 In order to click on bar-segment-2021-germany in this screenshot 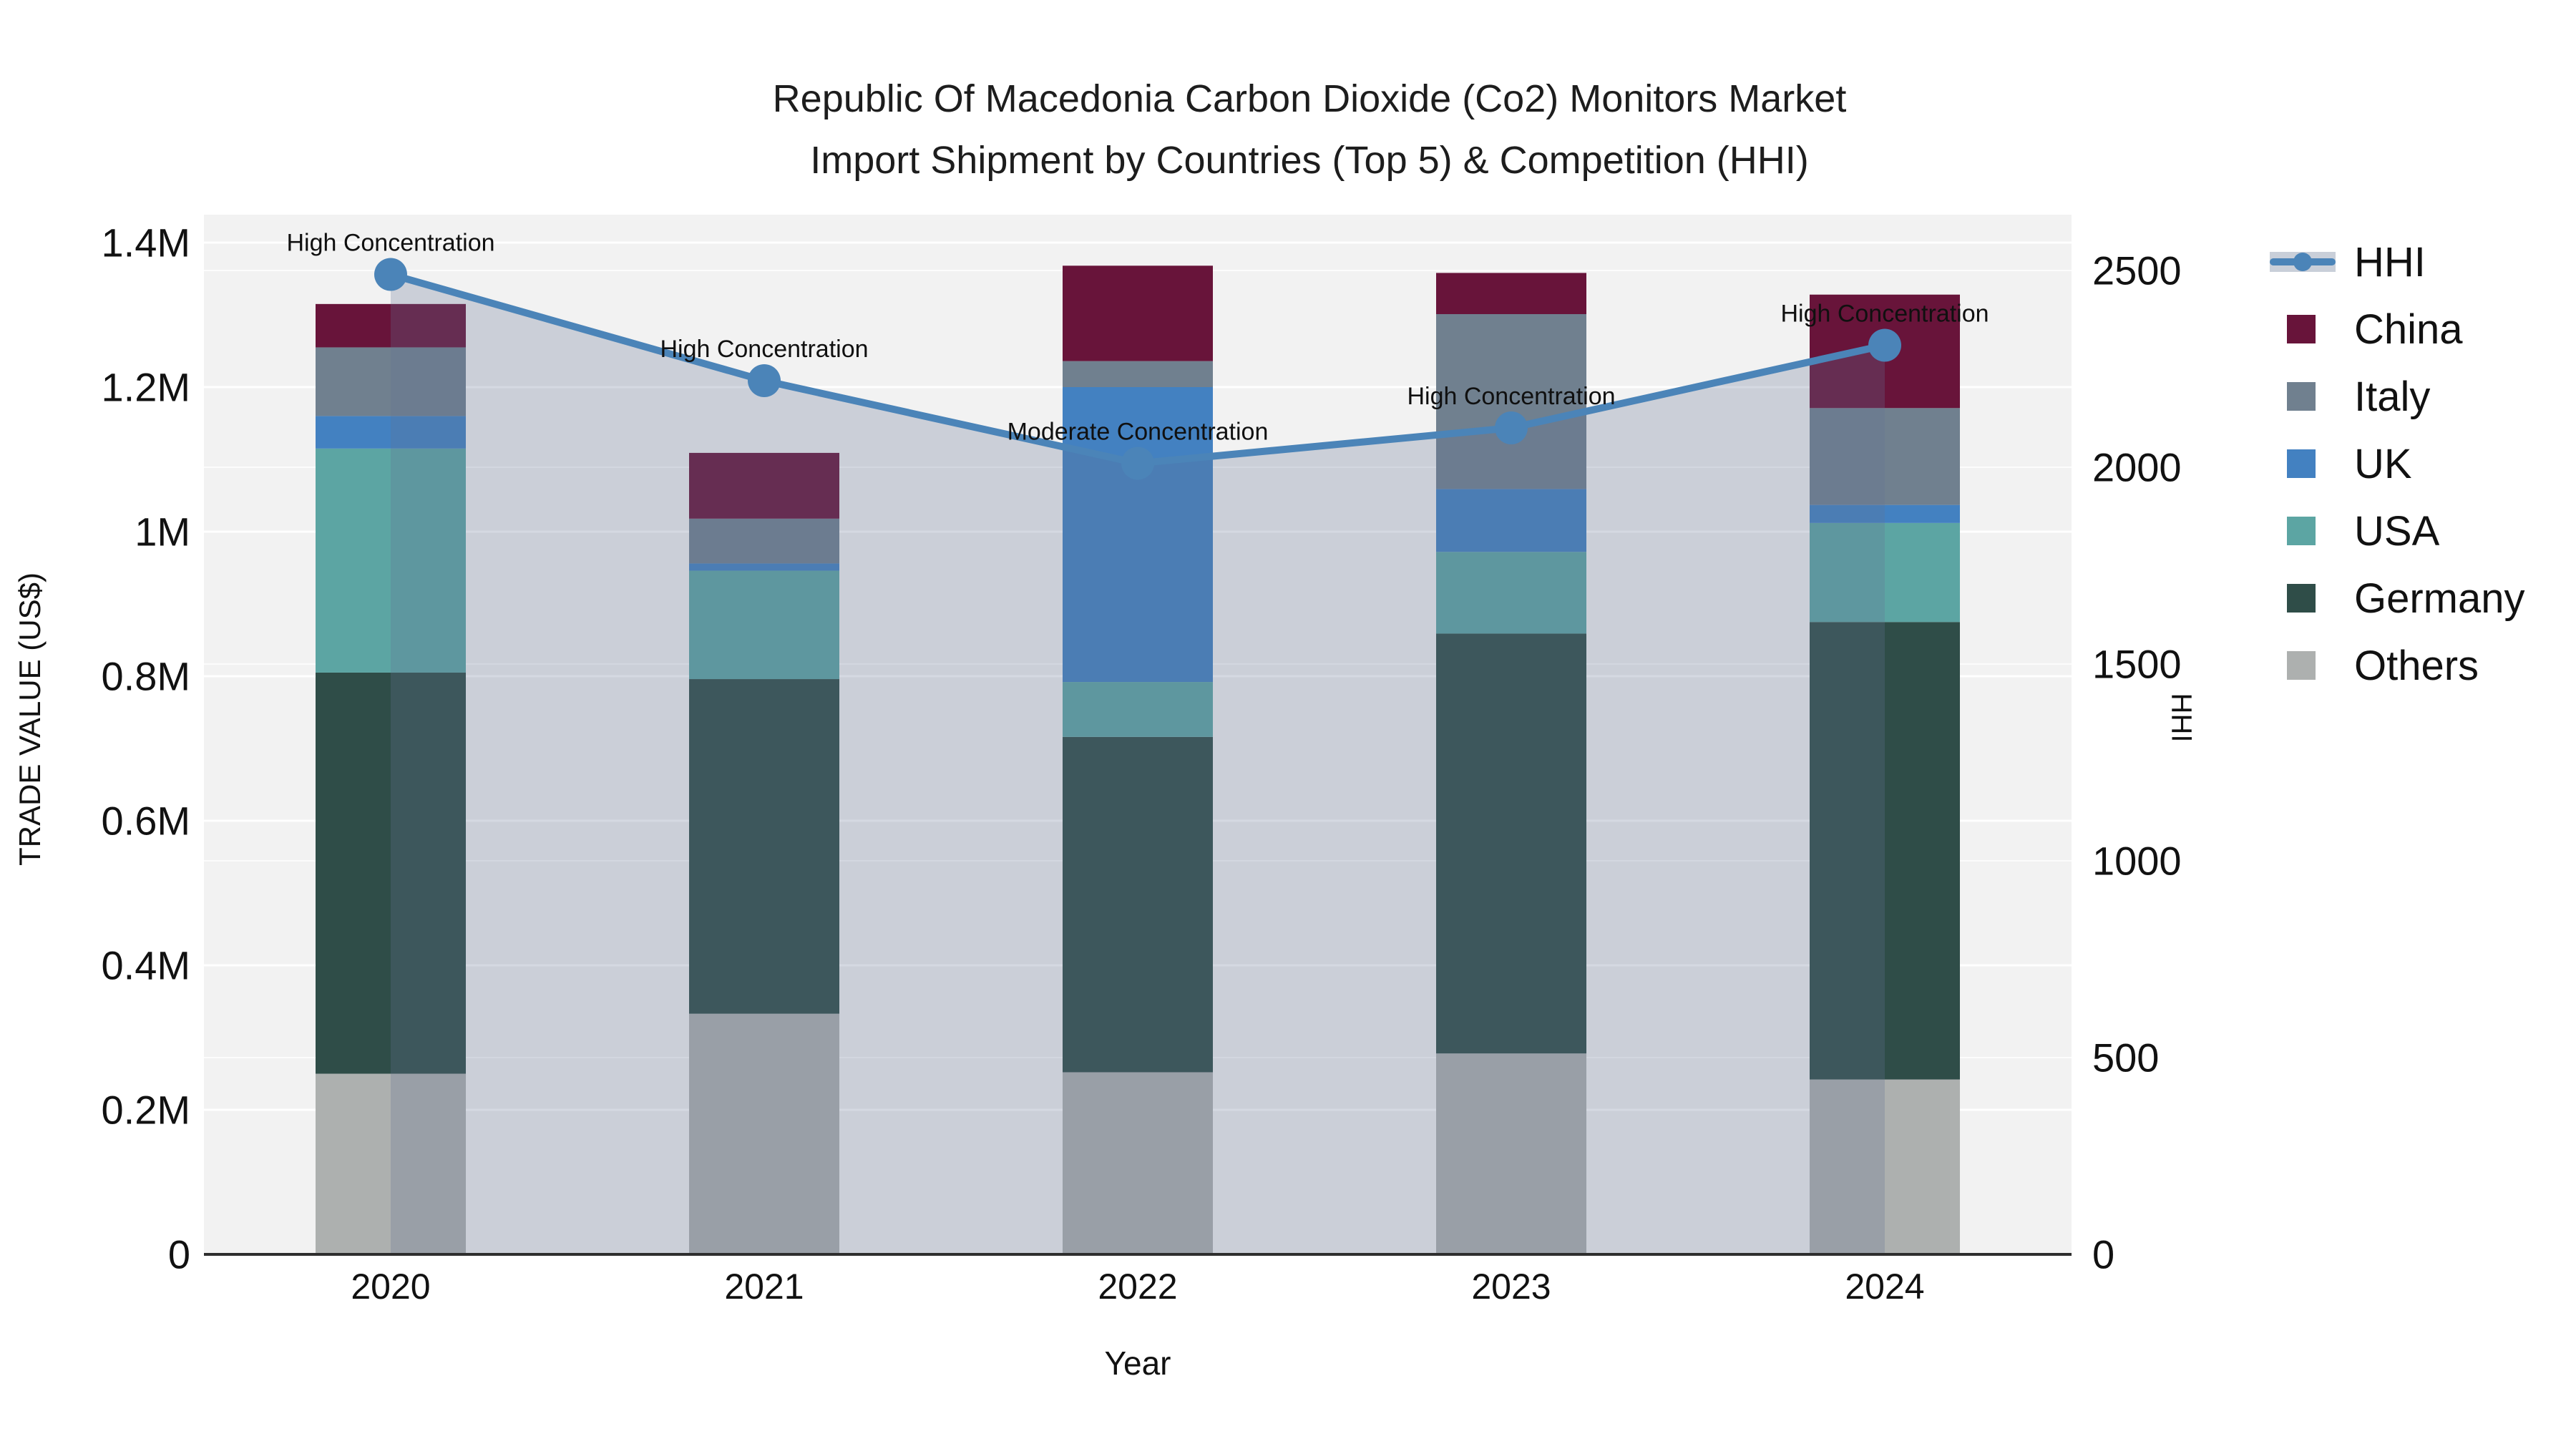, I will do `click(764, 846)`.